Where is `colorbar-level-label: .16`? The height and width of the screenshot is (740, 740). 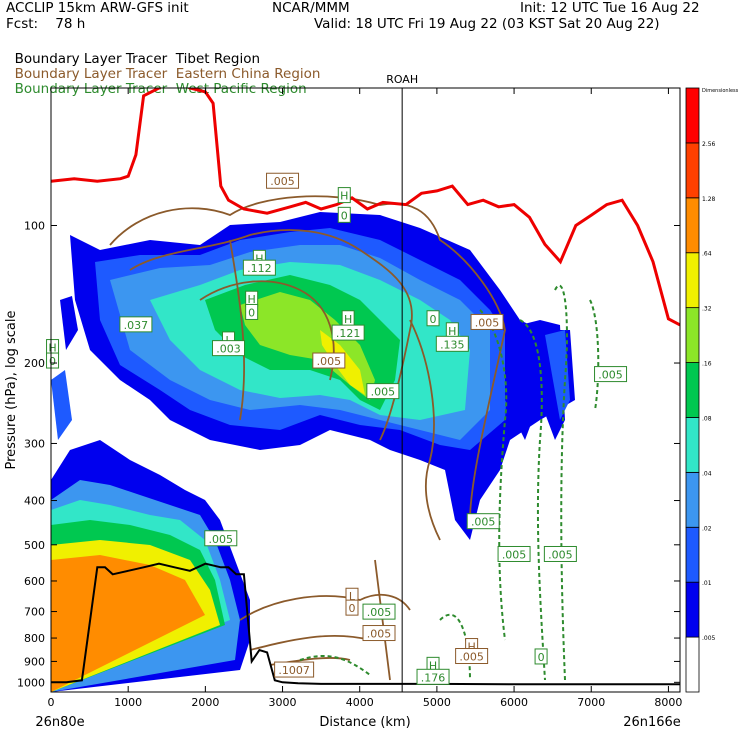
colorbar-level-label: .16 is located at coordinates (707, 364).